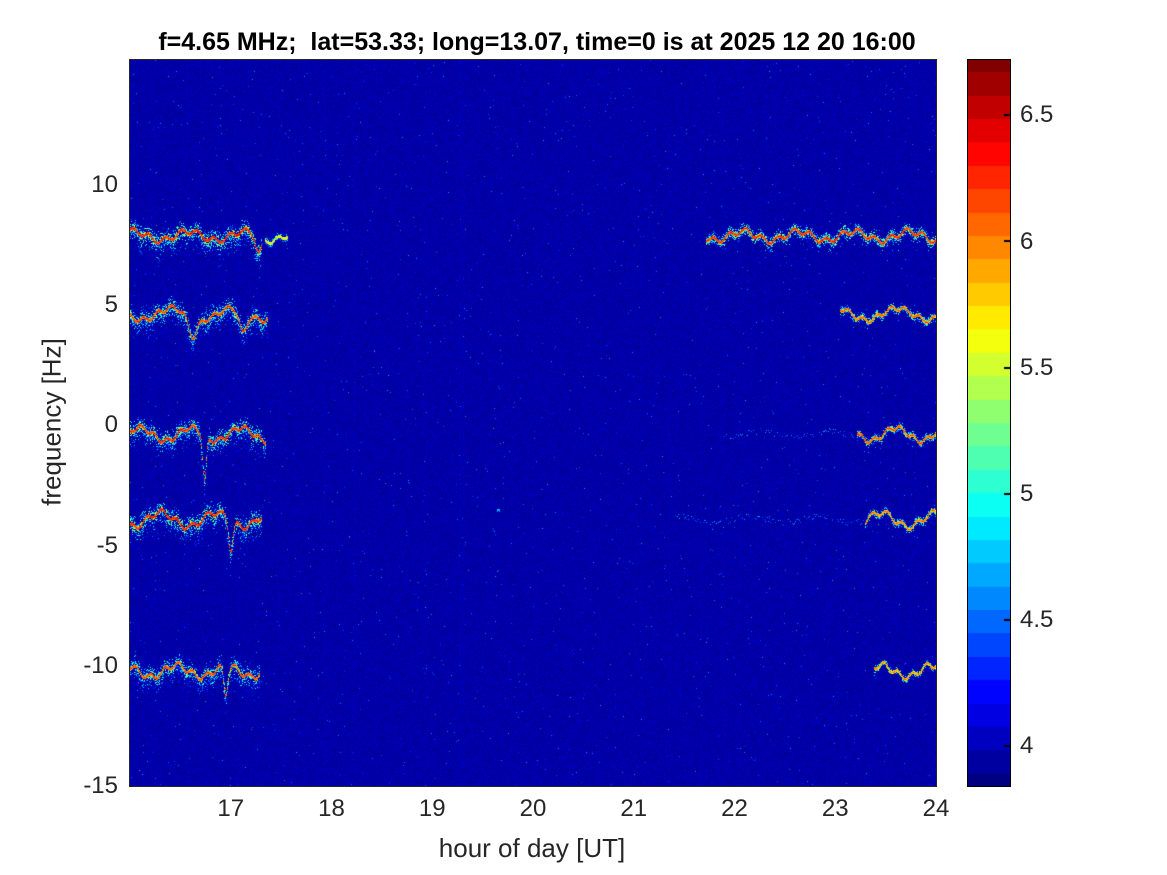 The height and width of the screenshot is (875, 1167). I want to click on colorbar-tick-label: 6.5, so click(1037, 115).